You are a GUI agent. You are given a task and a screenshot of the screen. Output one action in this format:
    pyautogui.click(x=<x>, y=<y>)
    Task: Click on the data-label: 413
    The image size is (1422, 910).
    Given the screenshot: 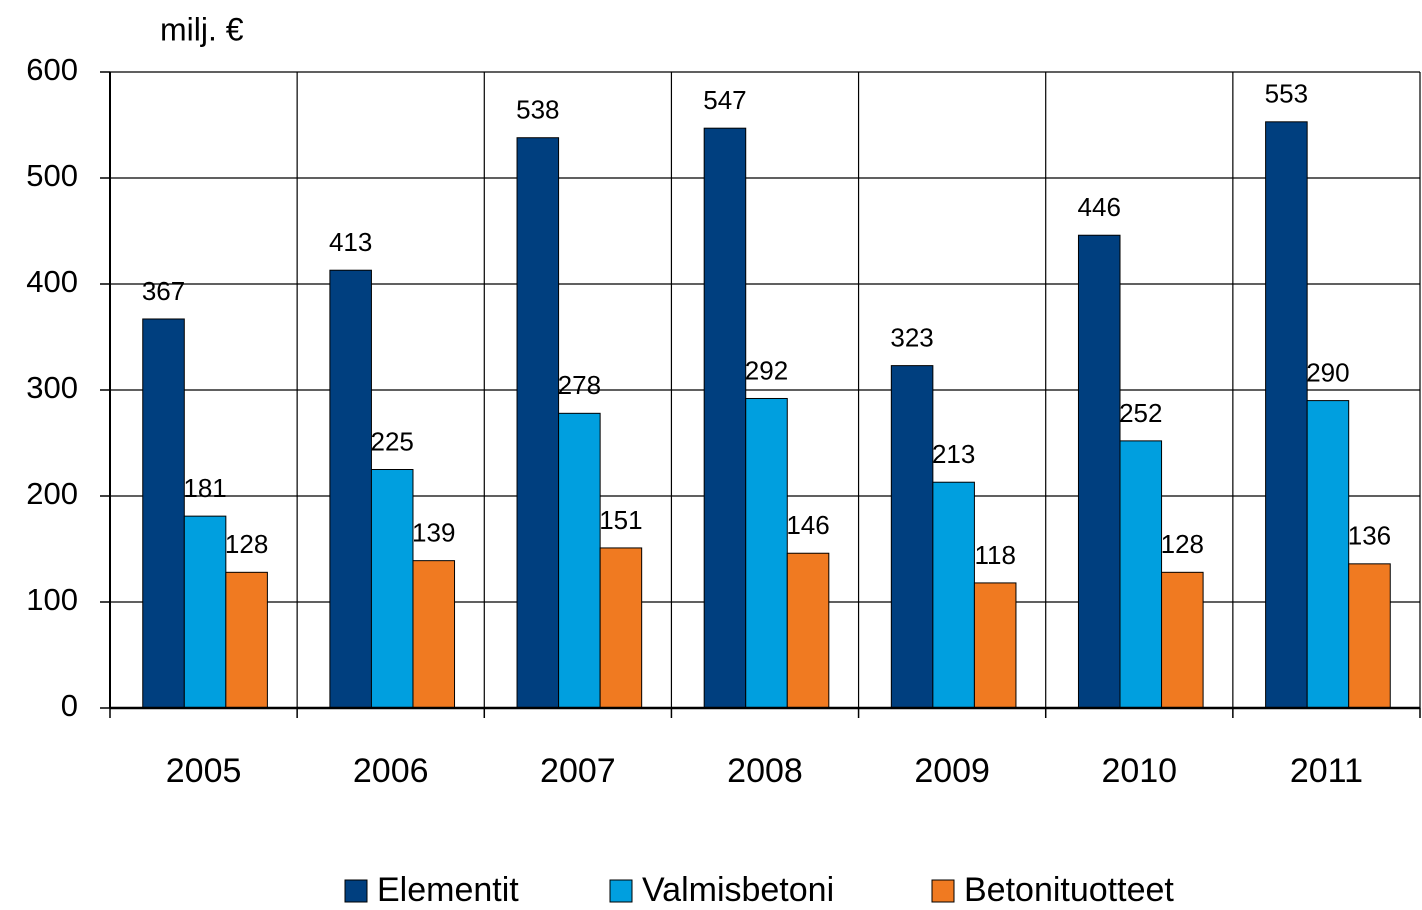 What is the action you would take?
    pyautogui.click(x=350, y=242)
    